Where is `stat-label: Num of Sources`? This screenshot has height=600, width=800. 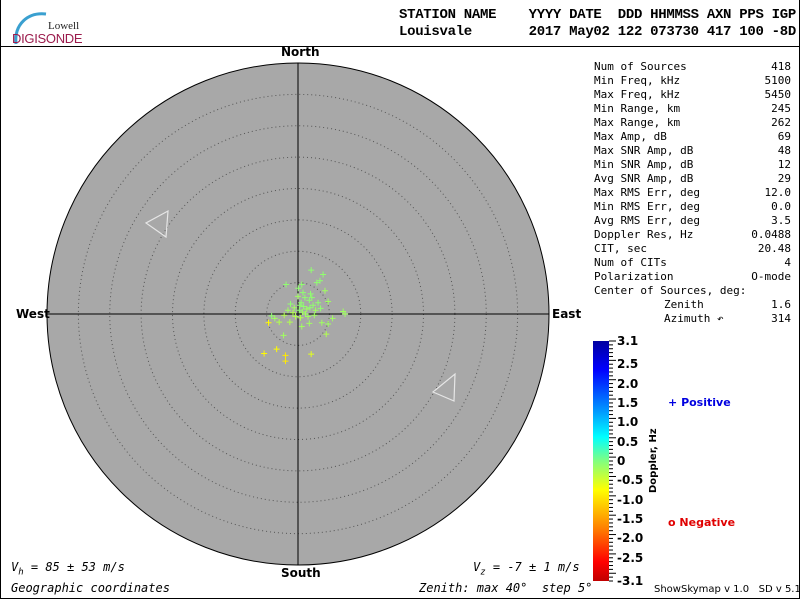 stat-label: Num of Sources is located at coordinates (640, 66).